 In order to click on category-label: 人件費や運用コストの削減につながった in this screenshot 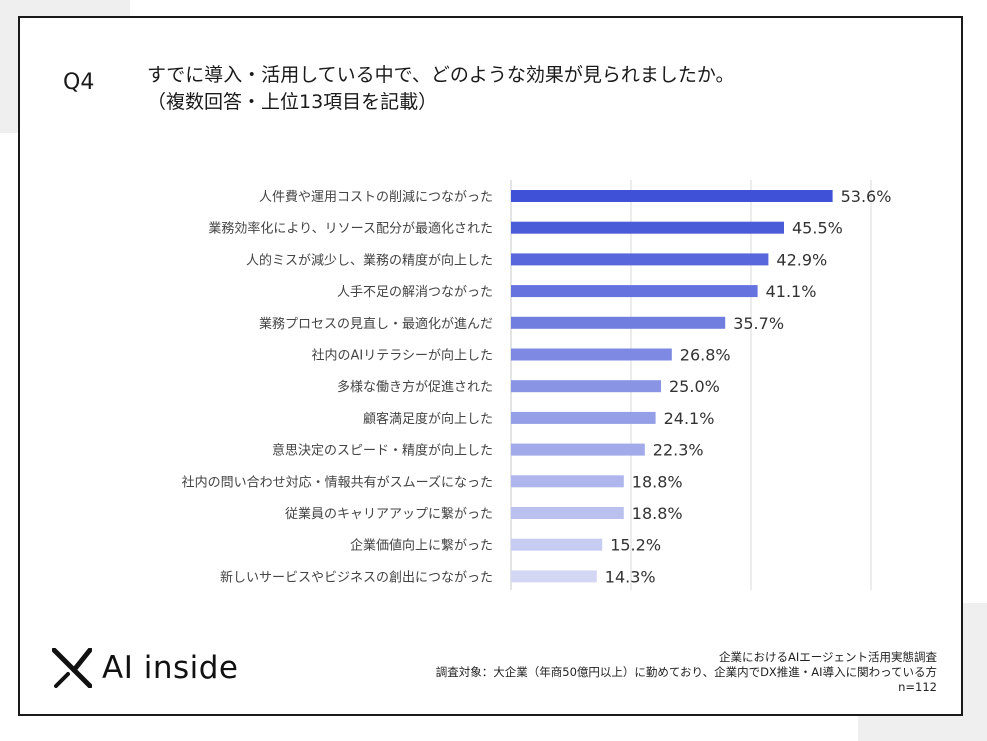, I will do `click(376, 197)`.